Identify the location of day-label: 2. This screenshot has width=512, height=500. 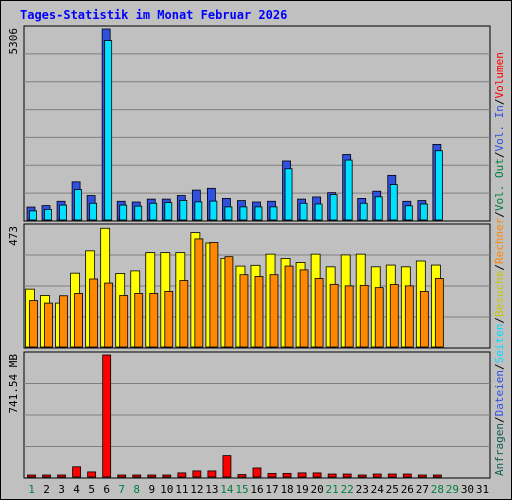
(46, 489).